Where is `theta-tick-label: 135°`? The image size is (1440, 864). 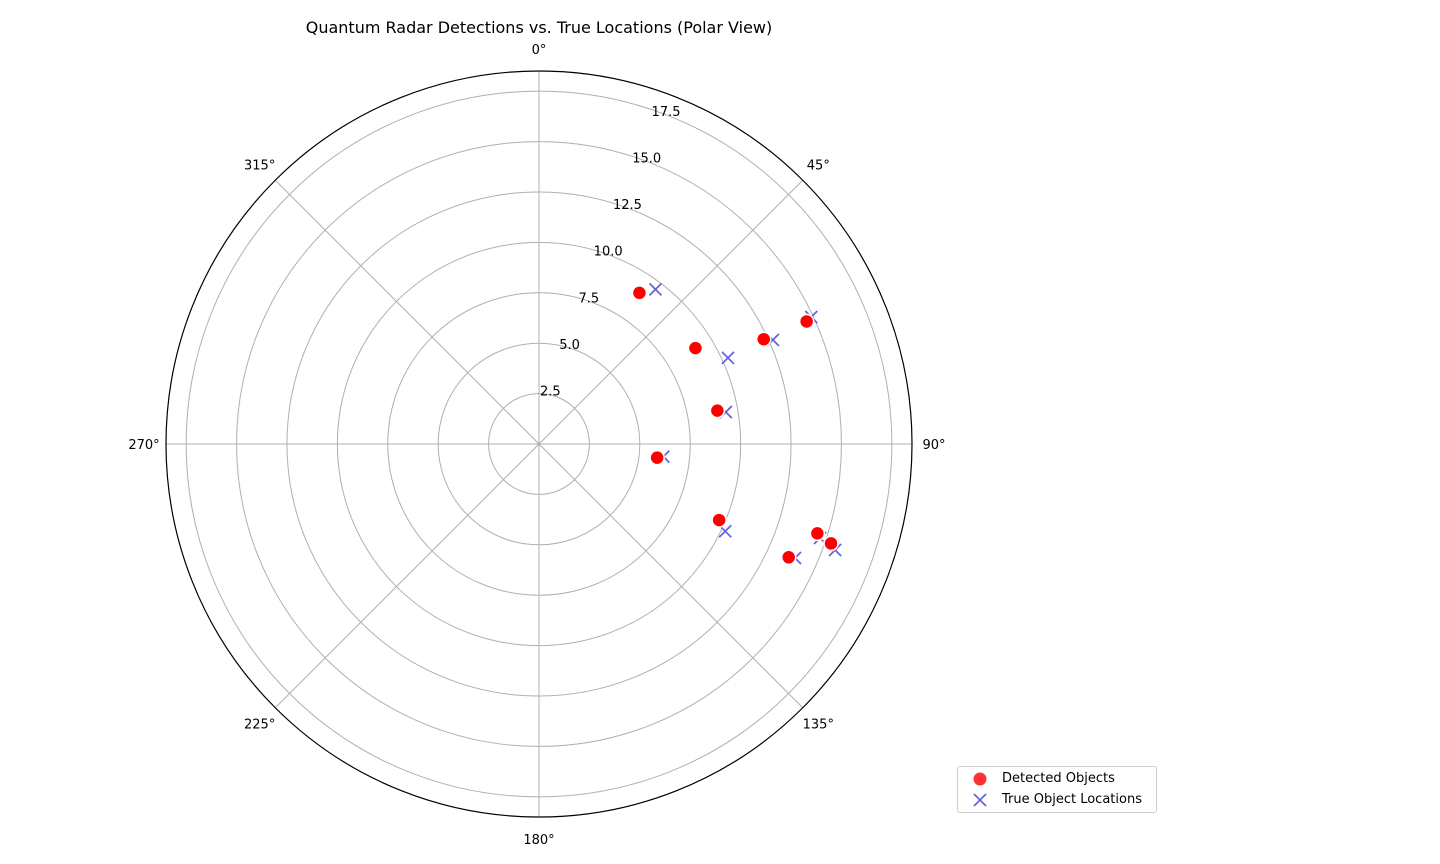 theta-tick-label: 135° is located at coordinates (818, 724).